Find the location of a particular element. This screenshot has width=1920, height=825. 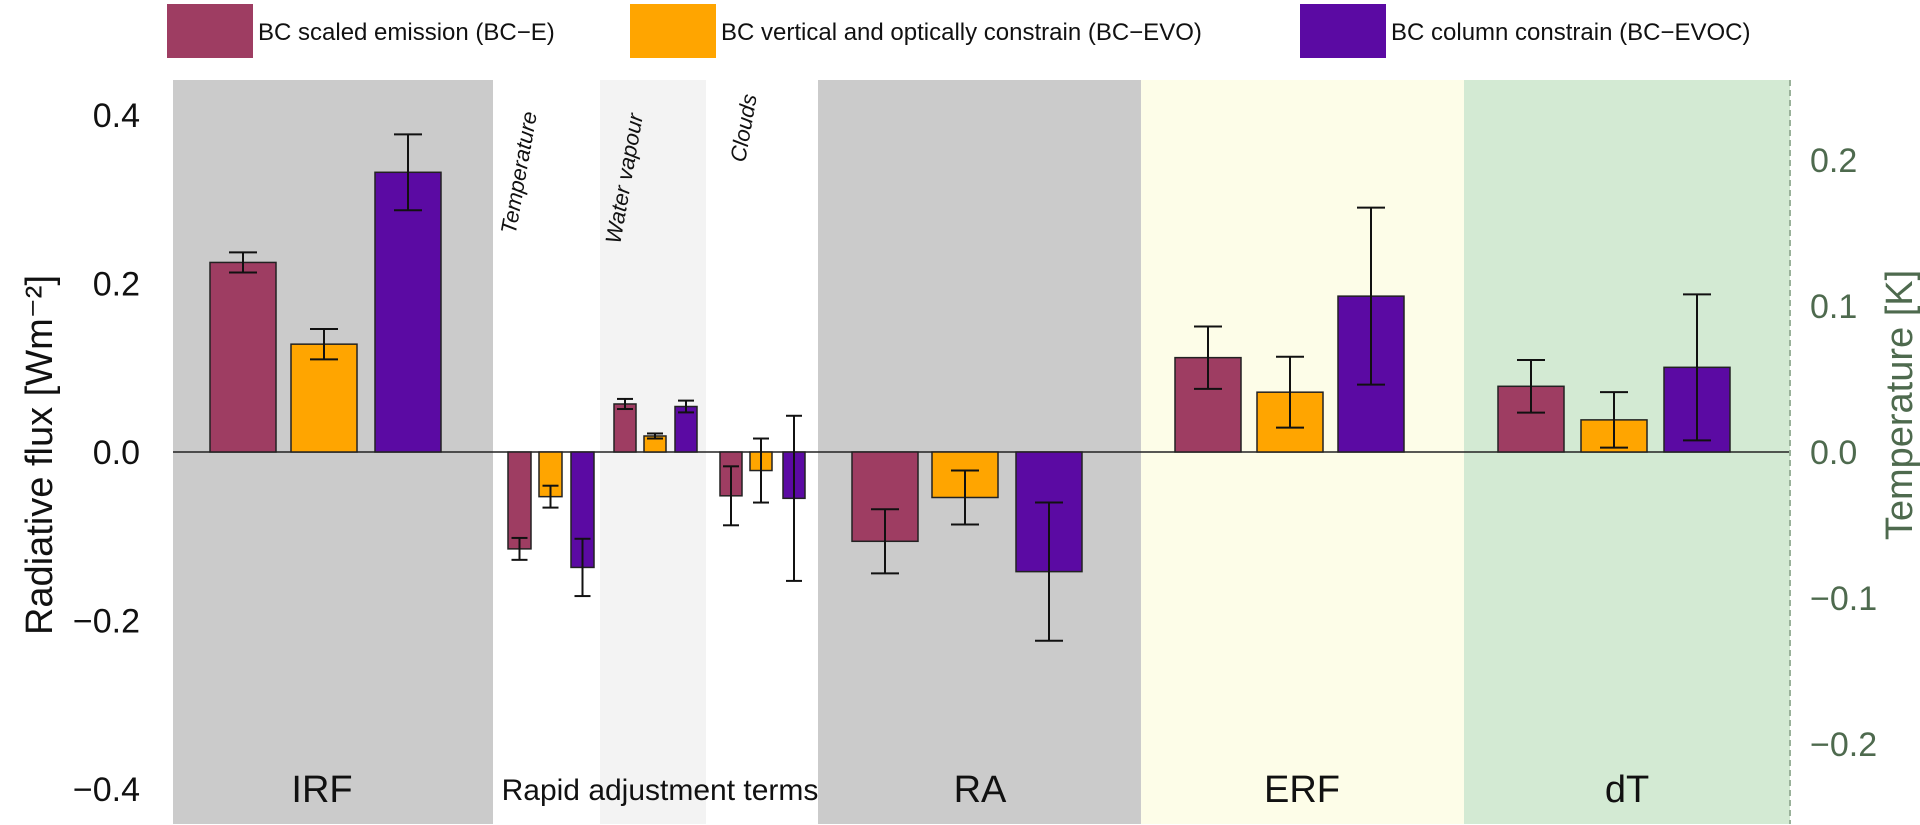

errorbar-ra-bc-evoc is located at coordinates (1049, 571).